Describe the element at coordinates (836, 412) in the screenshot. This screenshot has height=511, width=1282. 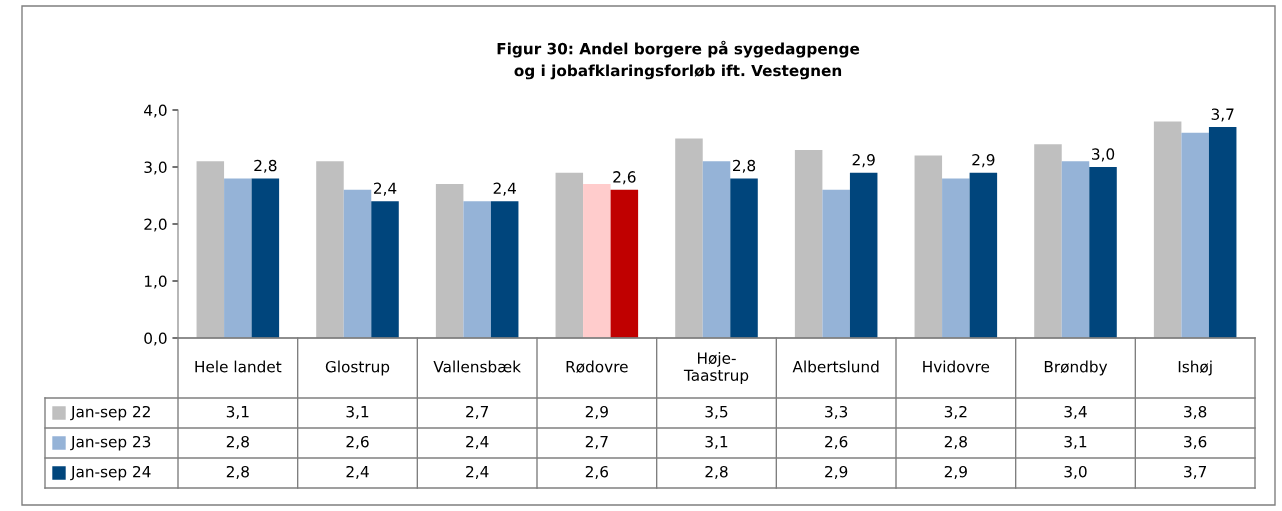
I see `data-label: 3,3` at that location.